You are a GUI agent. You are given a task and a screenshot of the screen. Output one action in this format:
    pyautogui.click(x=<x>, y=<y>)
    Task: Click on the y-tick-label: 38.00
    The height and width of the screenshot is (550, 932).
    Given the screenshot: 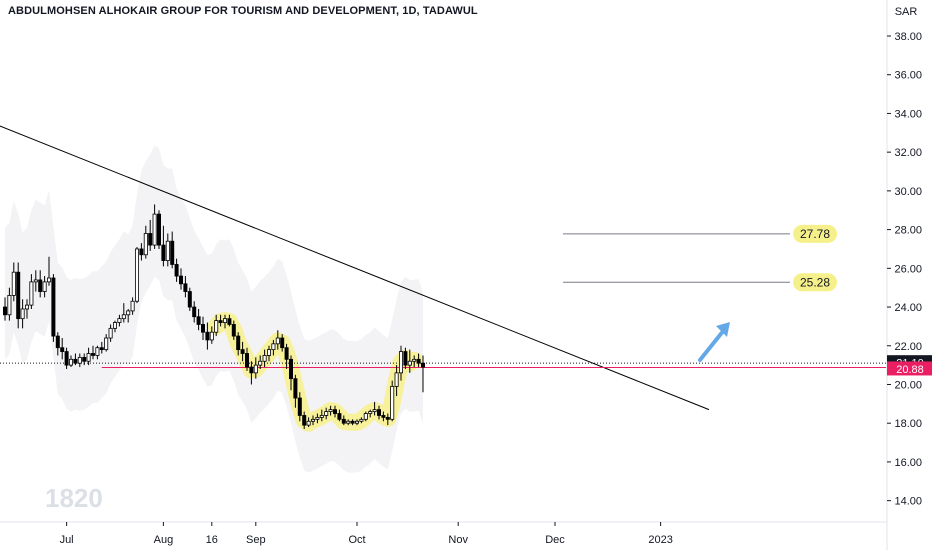 What is the action you would take?
    pyautogui.click(x=908, y=37)
    